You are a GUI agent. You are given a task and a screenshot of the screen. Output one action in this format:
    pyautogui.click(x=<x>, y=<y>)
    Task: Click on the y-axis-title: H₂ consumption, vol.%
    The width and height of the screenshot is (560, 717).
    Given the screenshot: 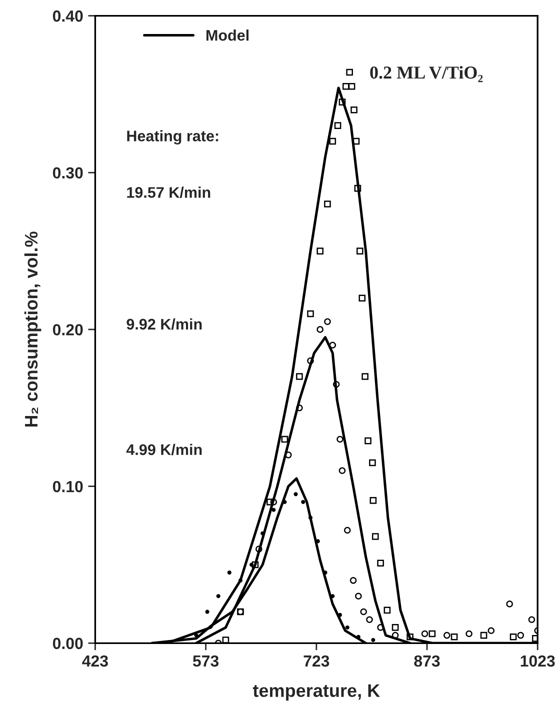 What is the action you would take?
    pyautogui.click(x=33, y=329)
    